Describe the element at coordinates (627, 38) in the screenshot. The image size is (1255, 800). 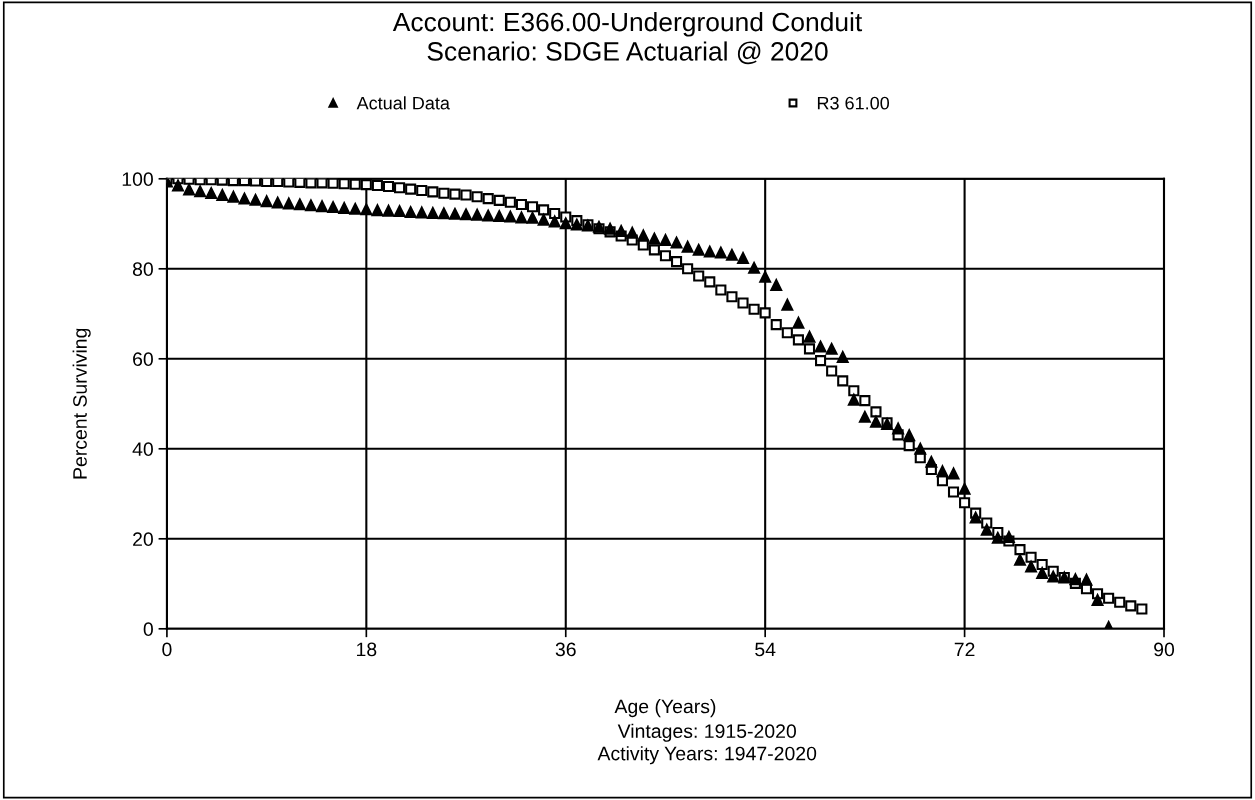
I see `chart-title: Account: E366.00-Underground Conduit Scenario: SDGE Actuarial @ 2020` at that location.